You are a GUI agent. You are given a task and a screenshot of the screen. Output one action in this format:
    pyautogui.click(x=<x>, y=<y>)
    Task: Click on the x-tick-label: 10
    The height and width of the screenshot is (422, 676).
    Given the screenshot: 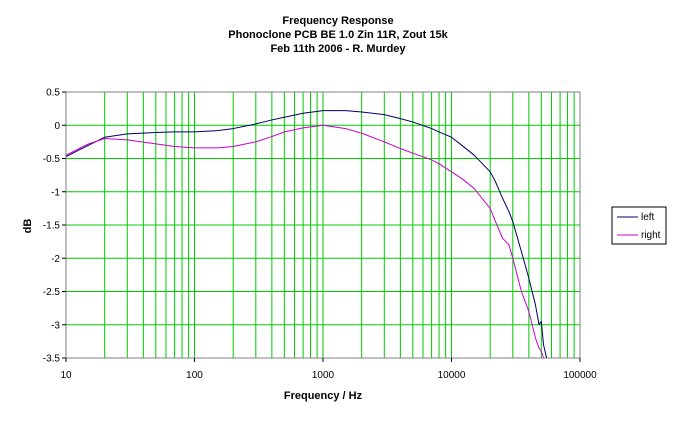 What is the action you would take?
    pyautogui.click(x=66, y=375)
    